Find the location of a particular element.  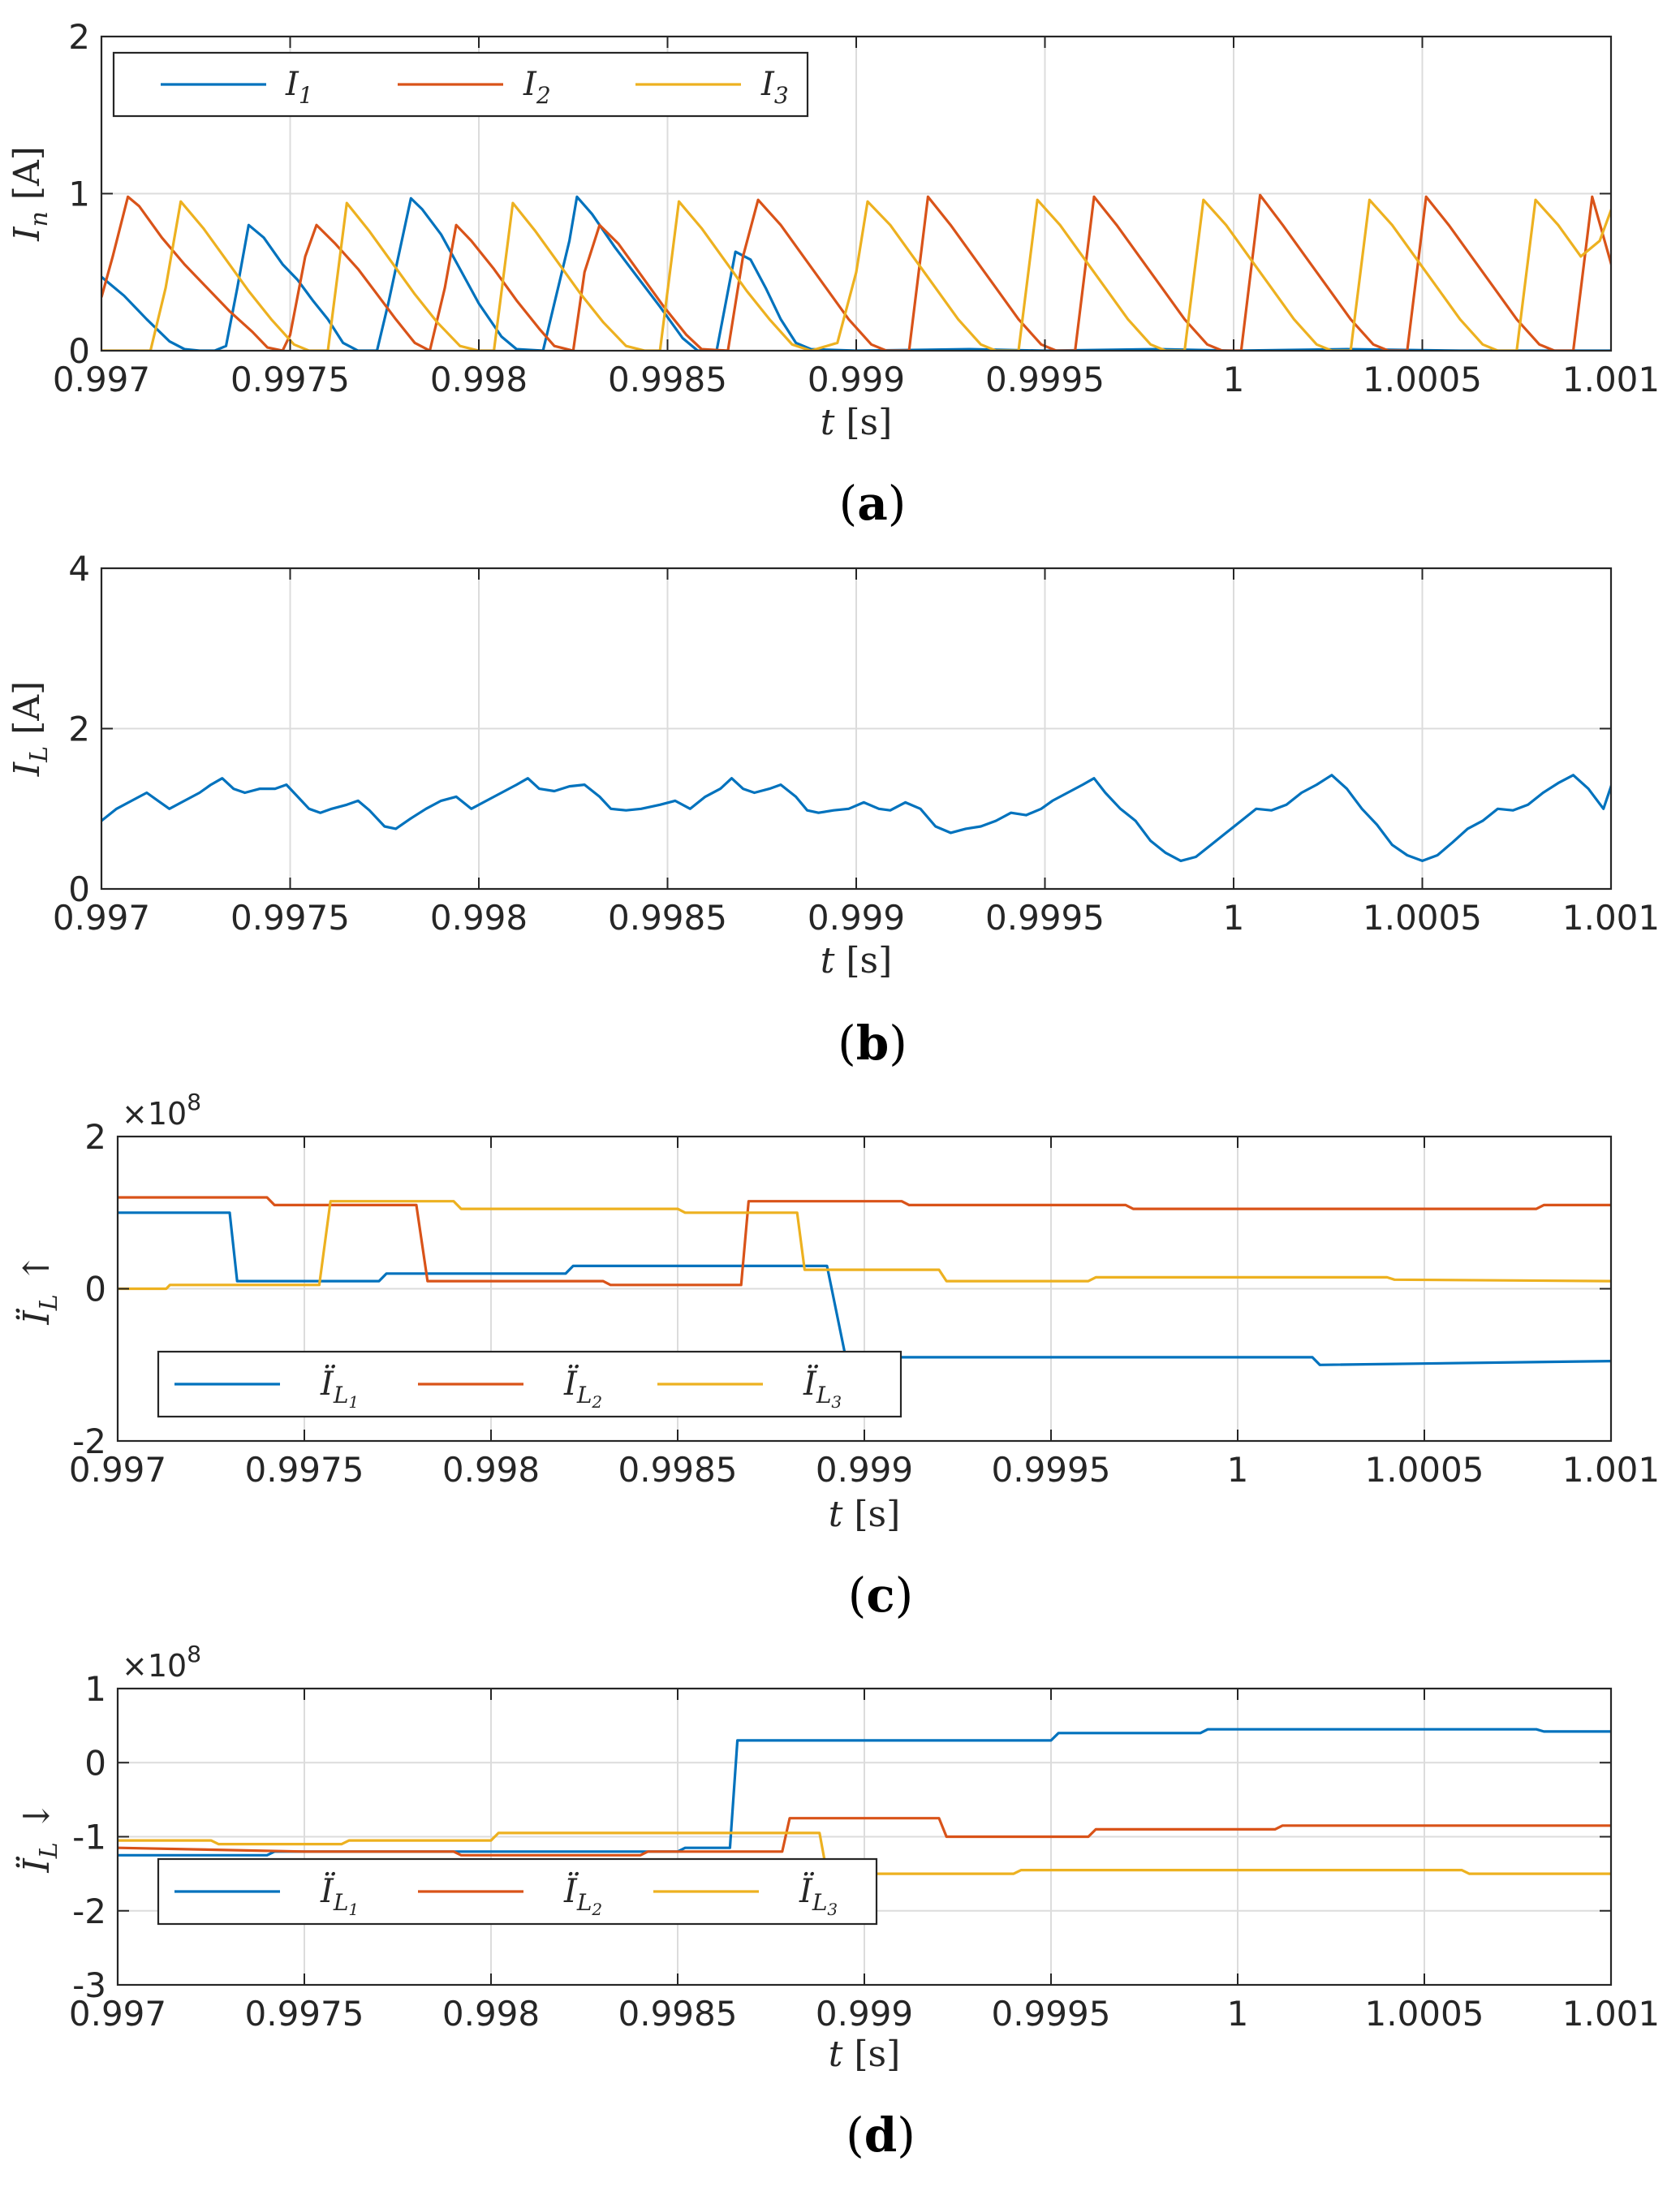

legend: I1 I2 I3 is located at coordinates (461, 84).